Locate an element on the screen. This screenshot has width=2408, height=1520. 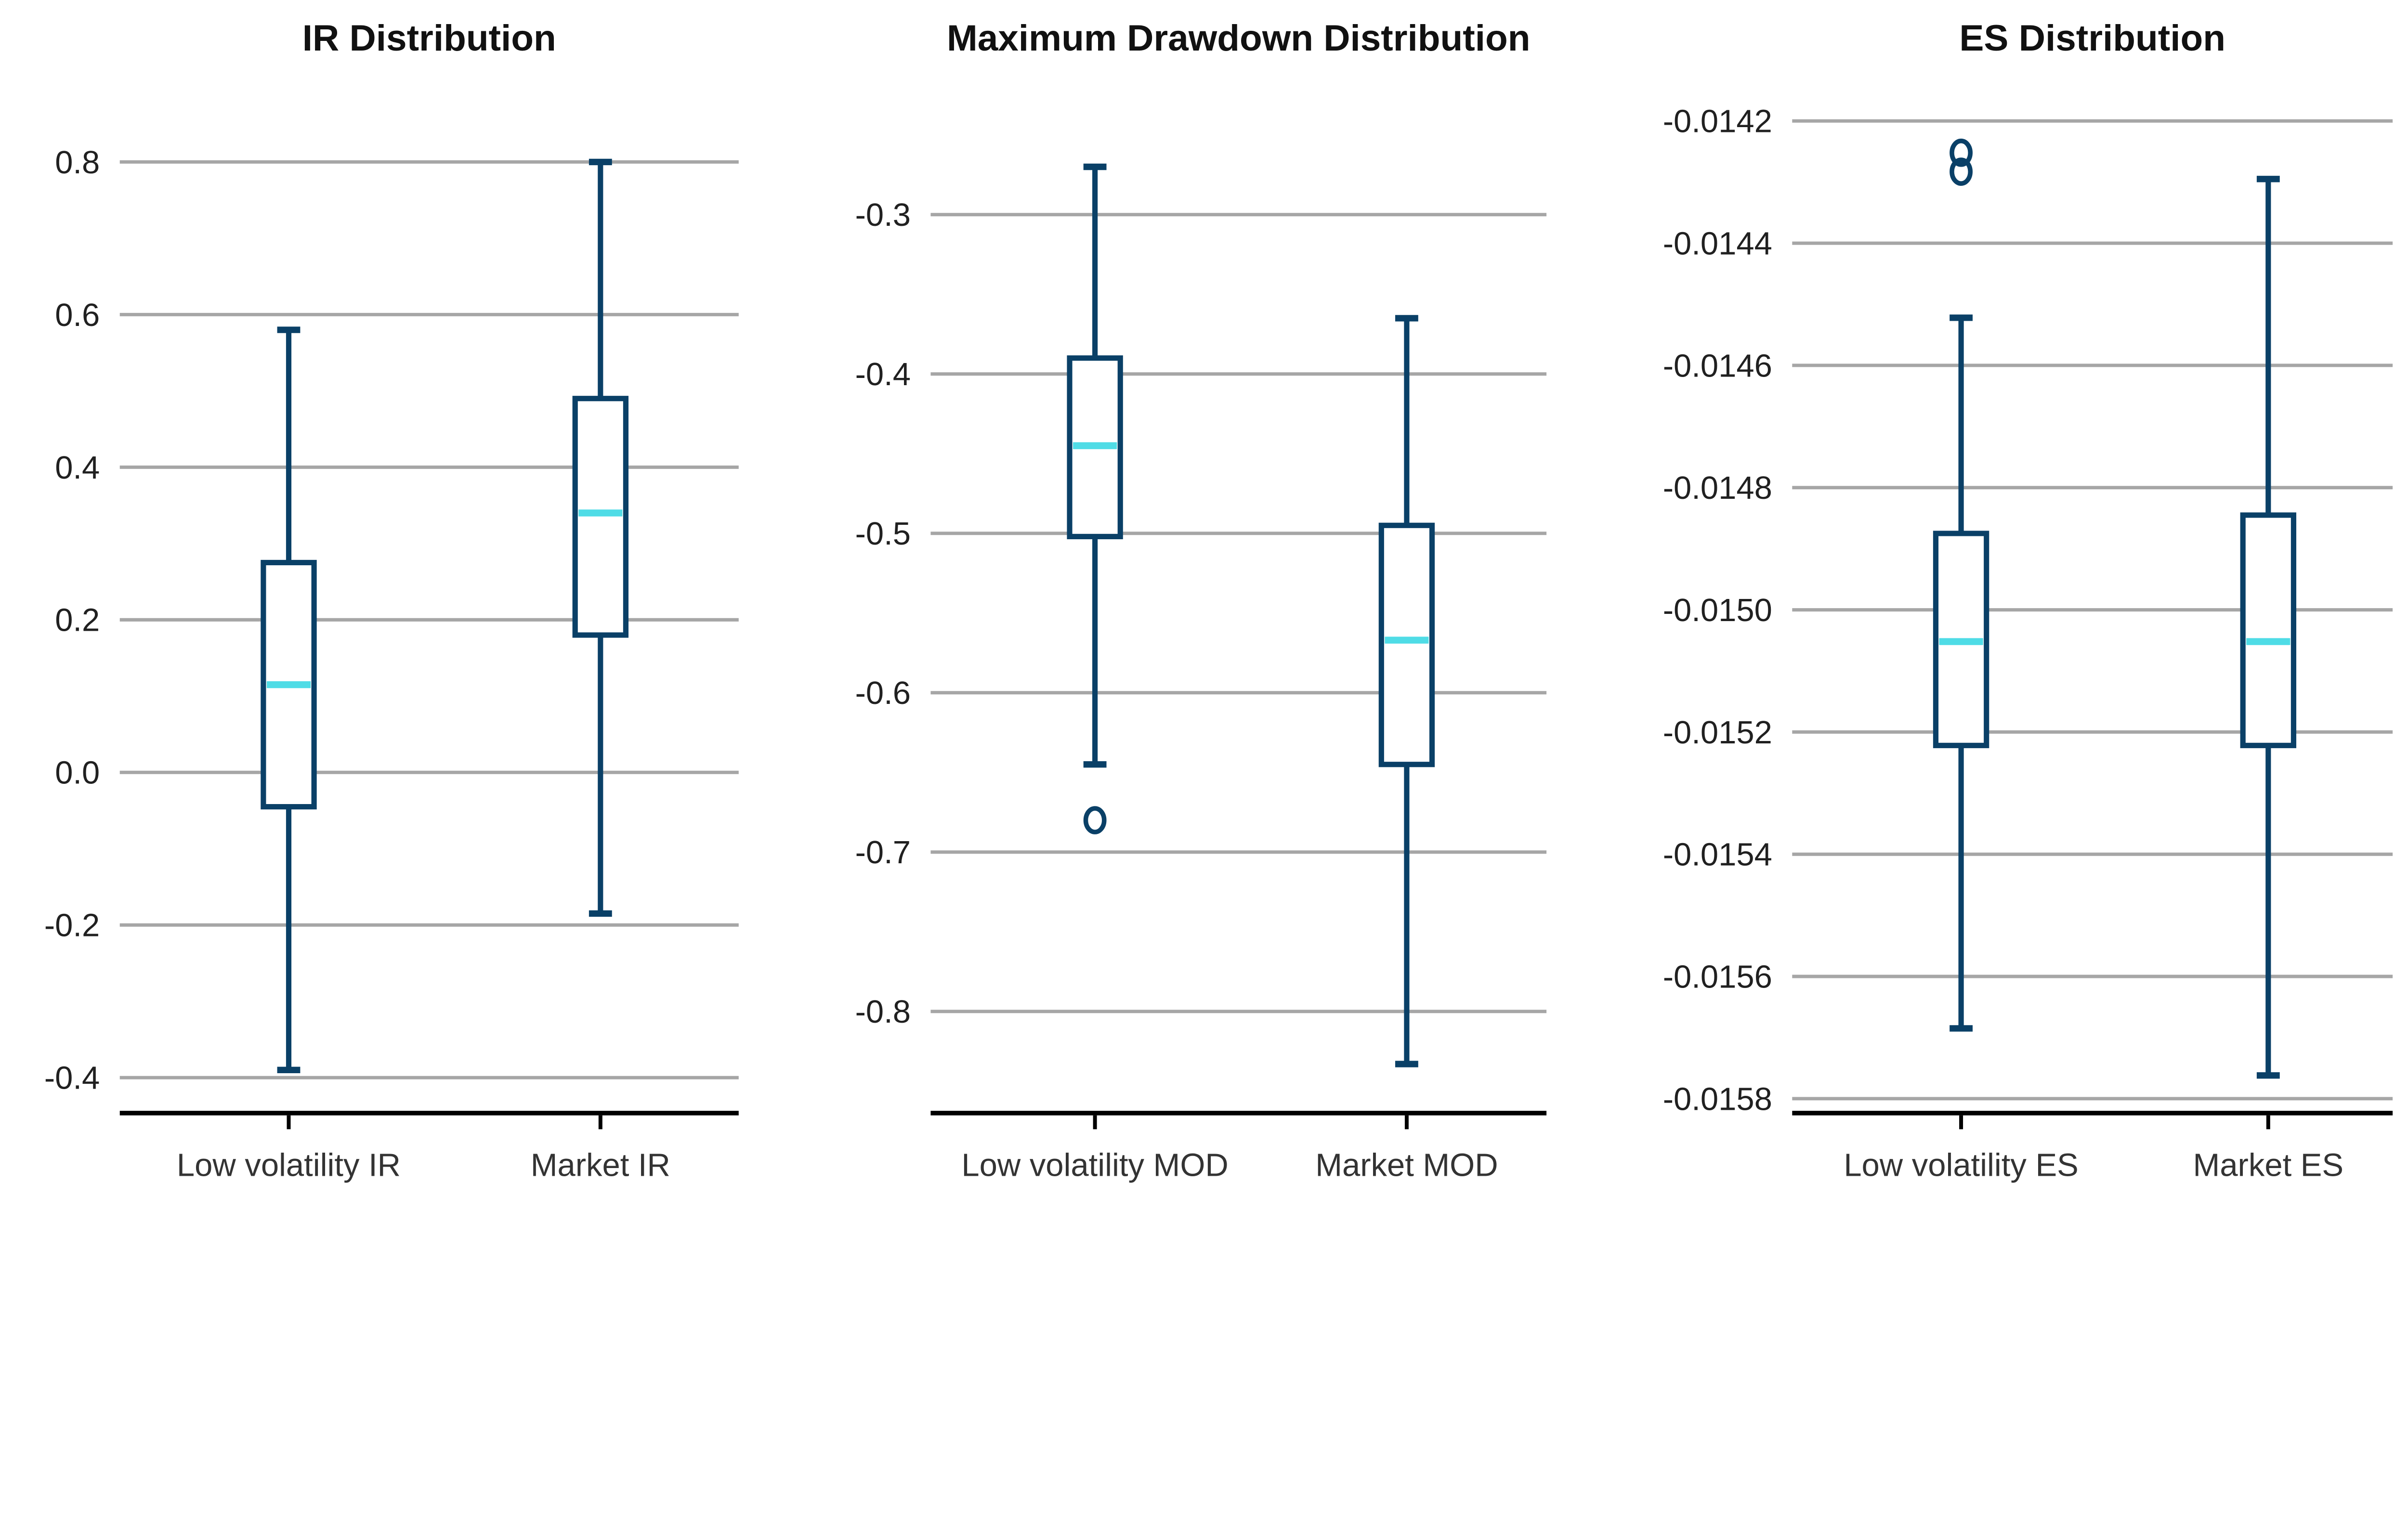
chart-title: Maximum Drawdown Distribution is located at coordinates (1239, 38).